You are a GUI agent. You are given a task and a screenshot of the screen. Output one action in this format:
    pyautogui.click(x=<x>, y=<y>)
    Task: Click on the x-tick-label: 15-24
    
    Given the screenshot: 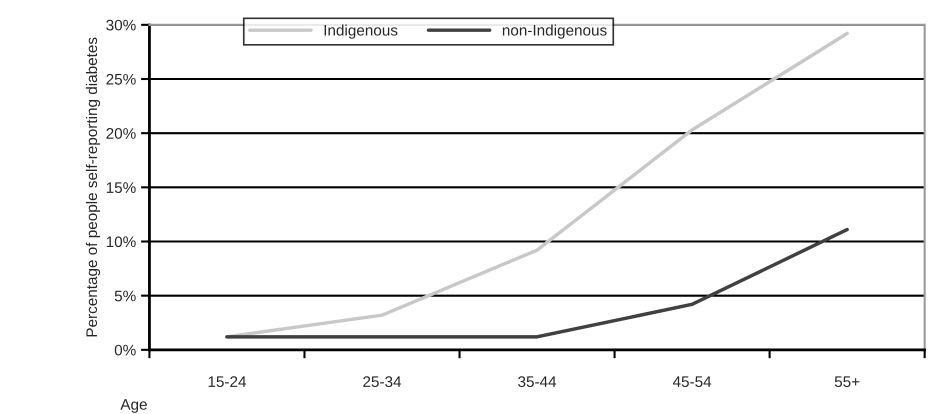 What is the action you would take?
    pyautogui.click(x=227, y=382)
    